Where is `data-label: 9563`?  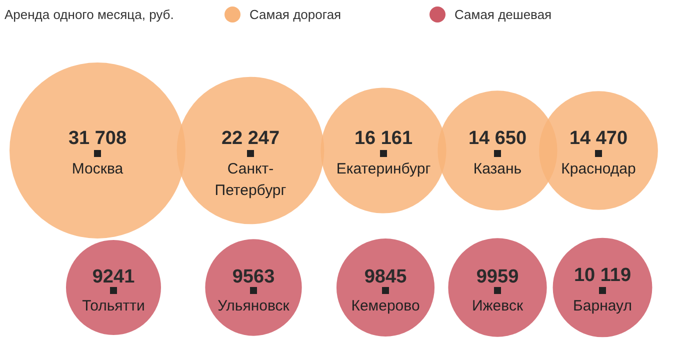 data-label: 9563 is located at coordinates (253, 277).